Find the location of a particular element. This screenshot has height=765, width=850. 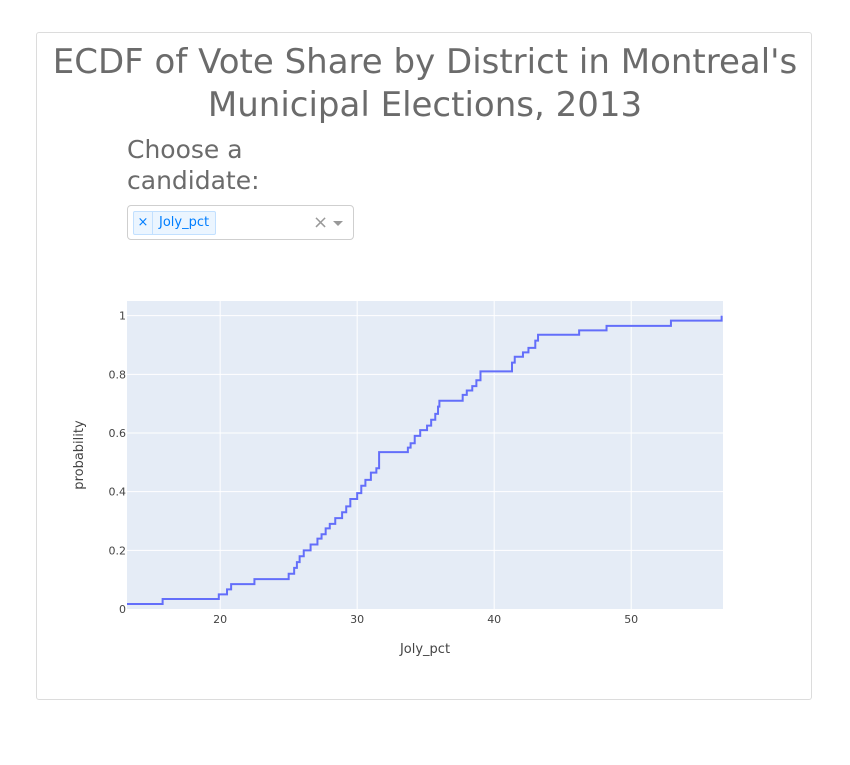

caret-down-icon is located at coordinates (338, 223).